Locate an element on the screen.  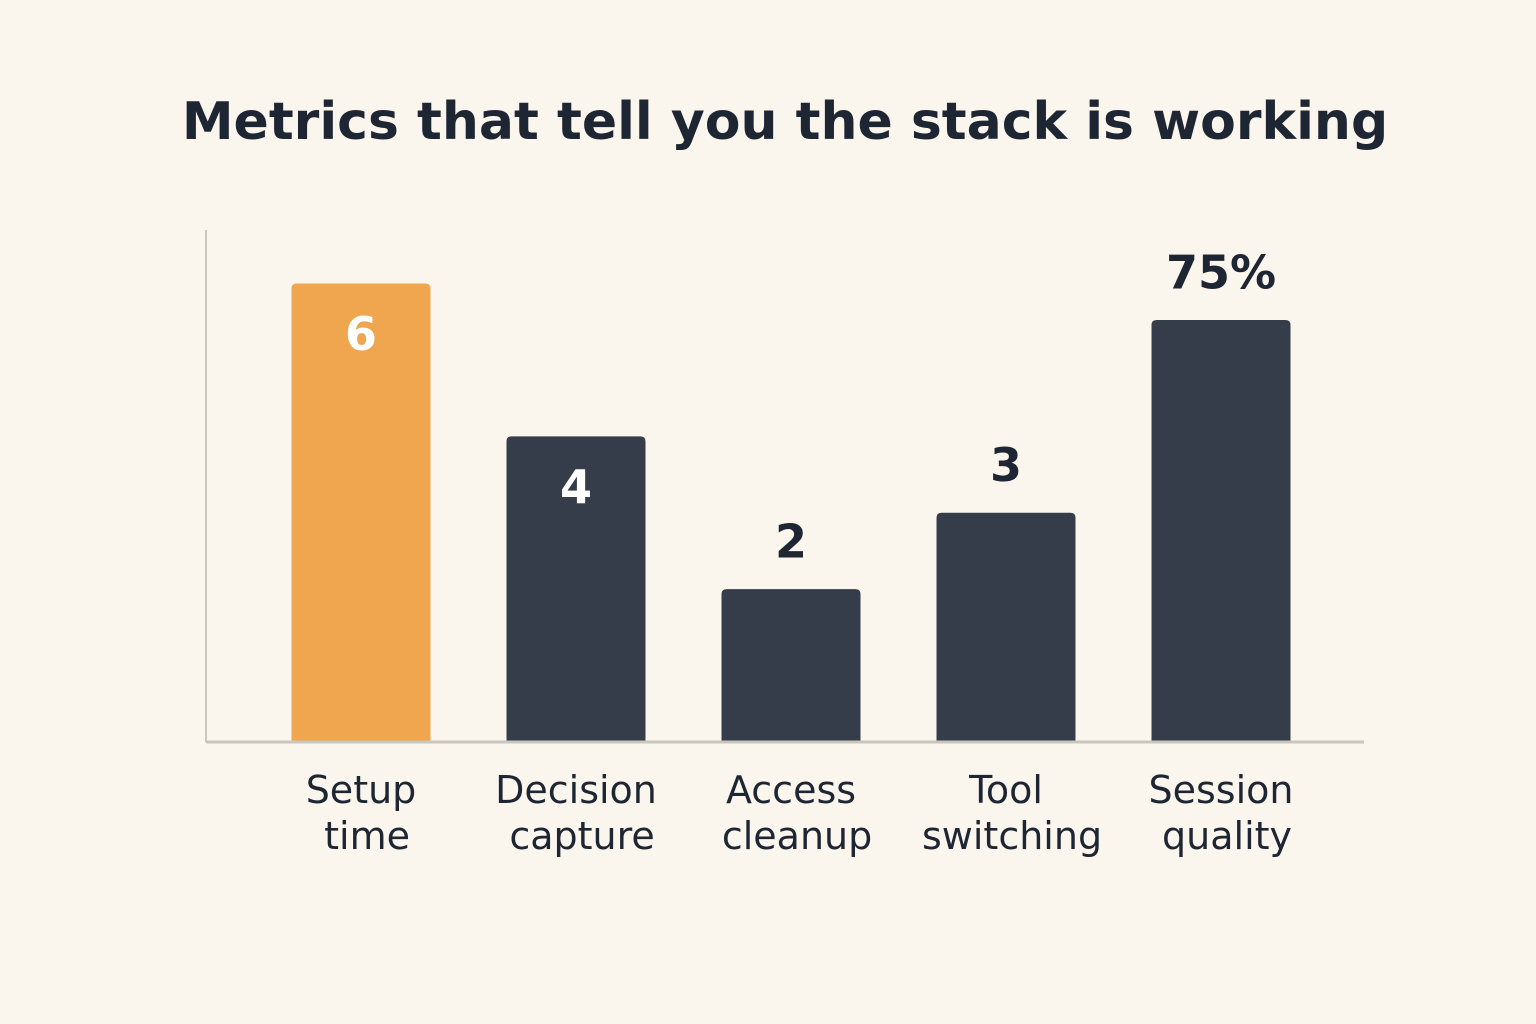
value-label: 2 is located at coordinates (791, 542).